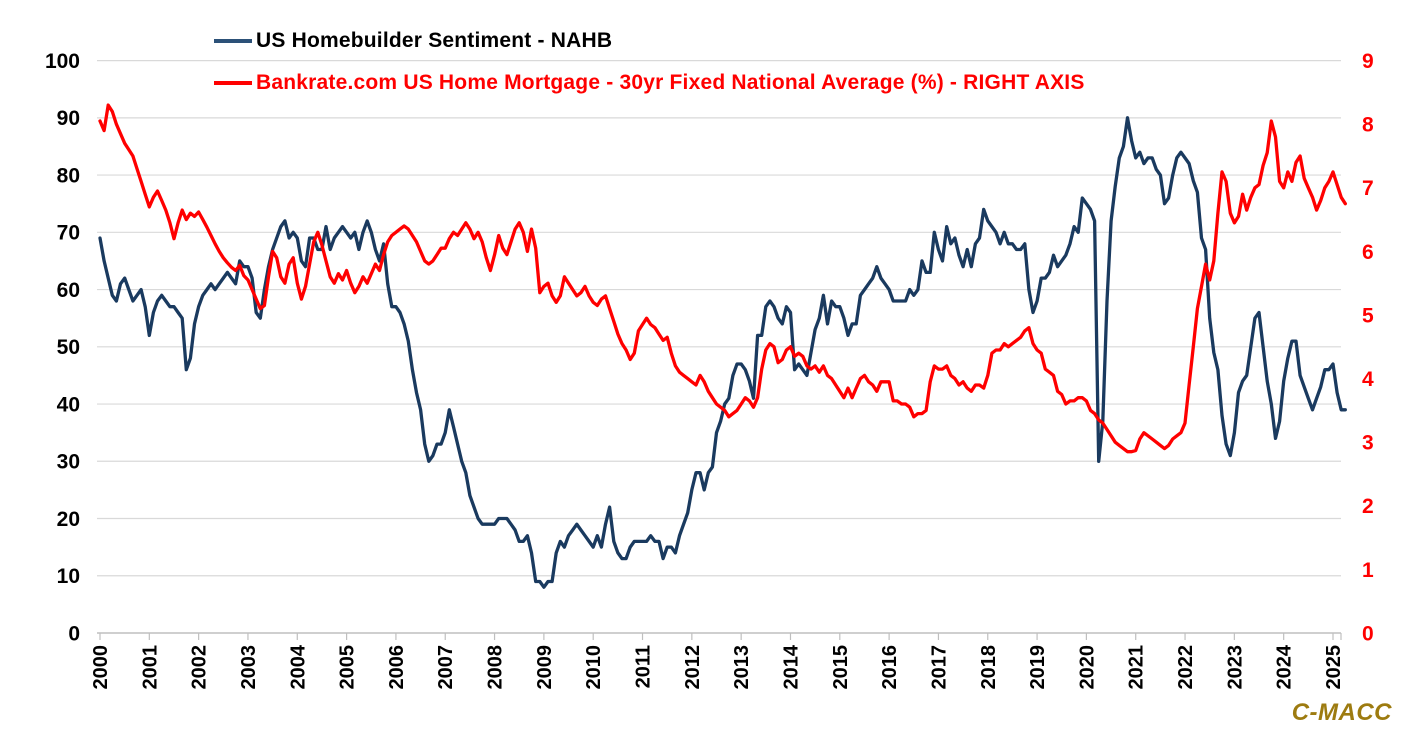 The height and width of the screenshot is (735, 1402). What do you see at coordinates (68, 290) in the screenshot?
I see `left-axis-tick-label: 60` at bounding box center [68, 290].